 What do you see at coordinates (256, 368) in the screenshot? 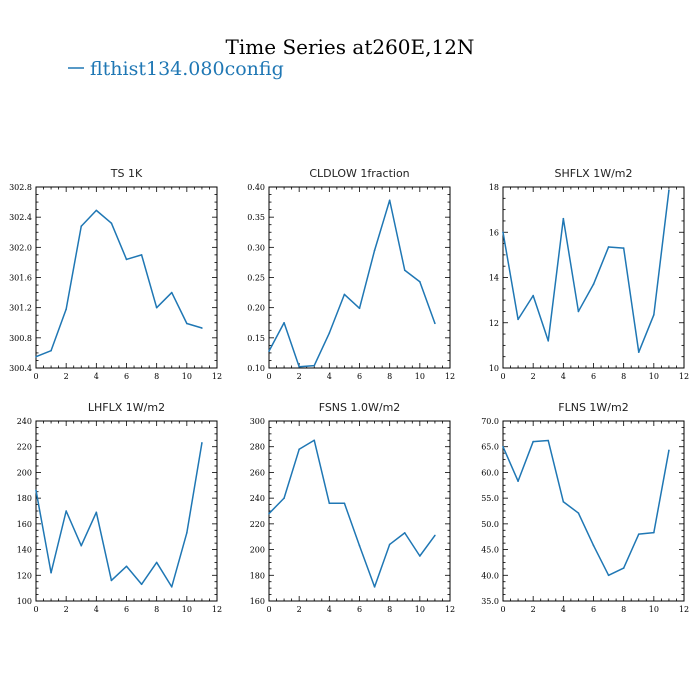
I see `y-tick-label: 0.10` at bounding box center [256, 368].